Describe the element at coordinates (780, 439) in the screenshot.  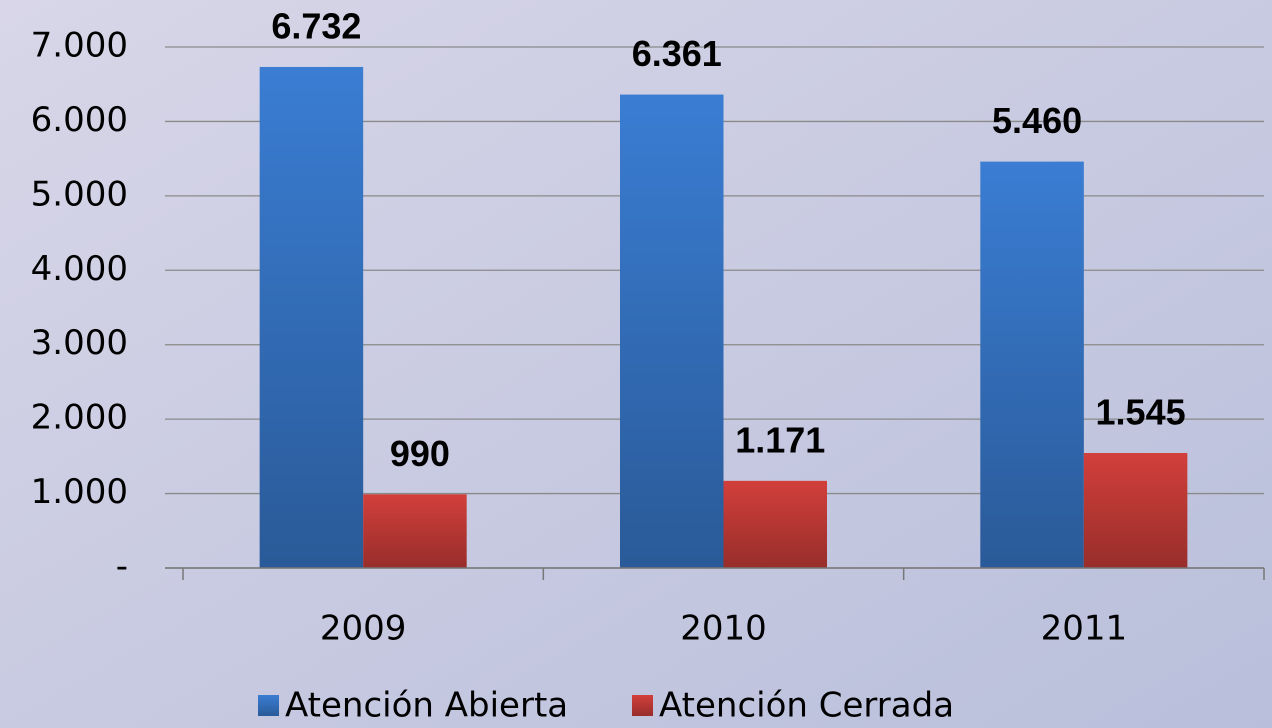
I see `data-label: 1.171` at that location.